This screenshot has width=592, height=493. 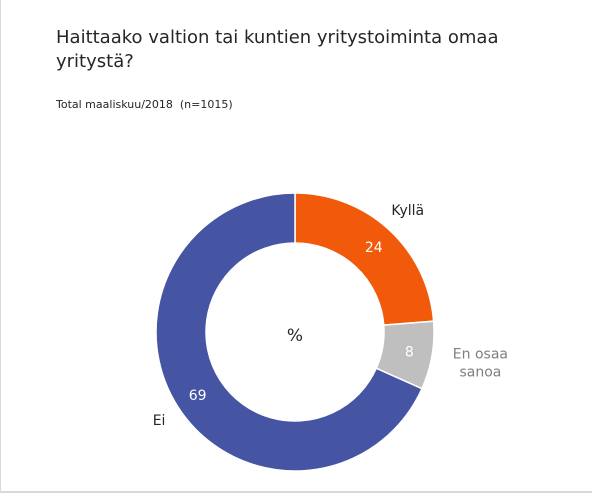 What do you see at coordinates (480, 363) in the screenshot?
I see `category-label-2: En osaa sanoa` at bounding box center [480, 363].